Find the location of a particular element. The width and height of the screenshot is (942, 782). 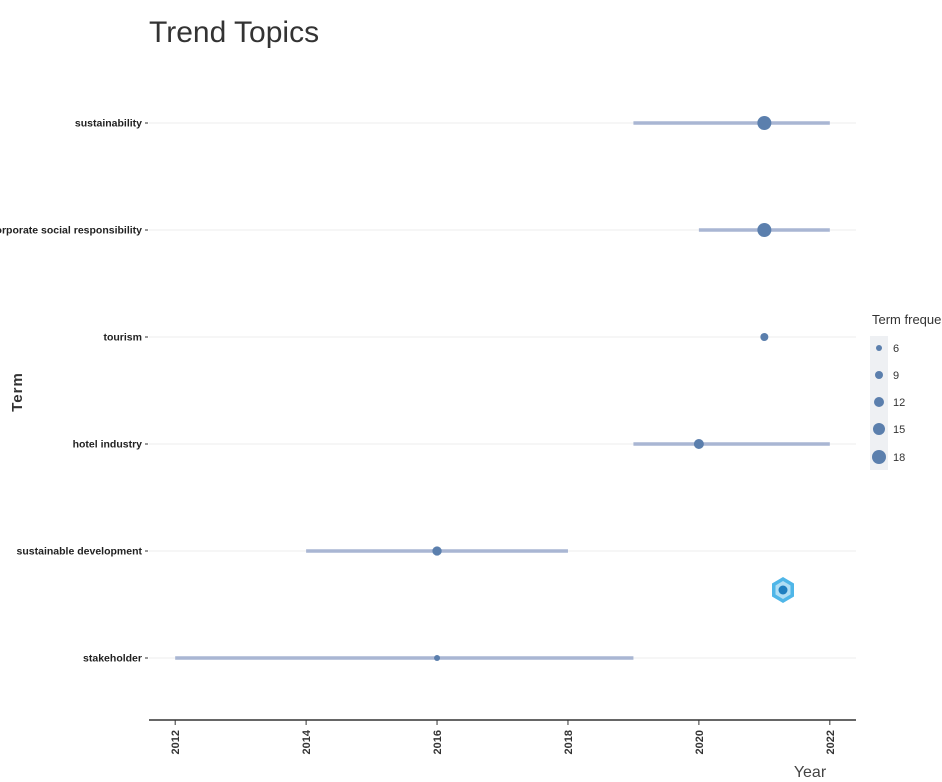

x-tick-label: 2014 is located at coordinates (307, 741).